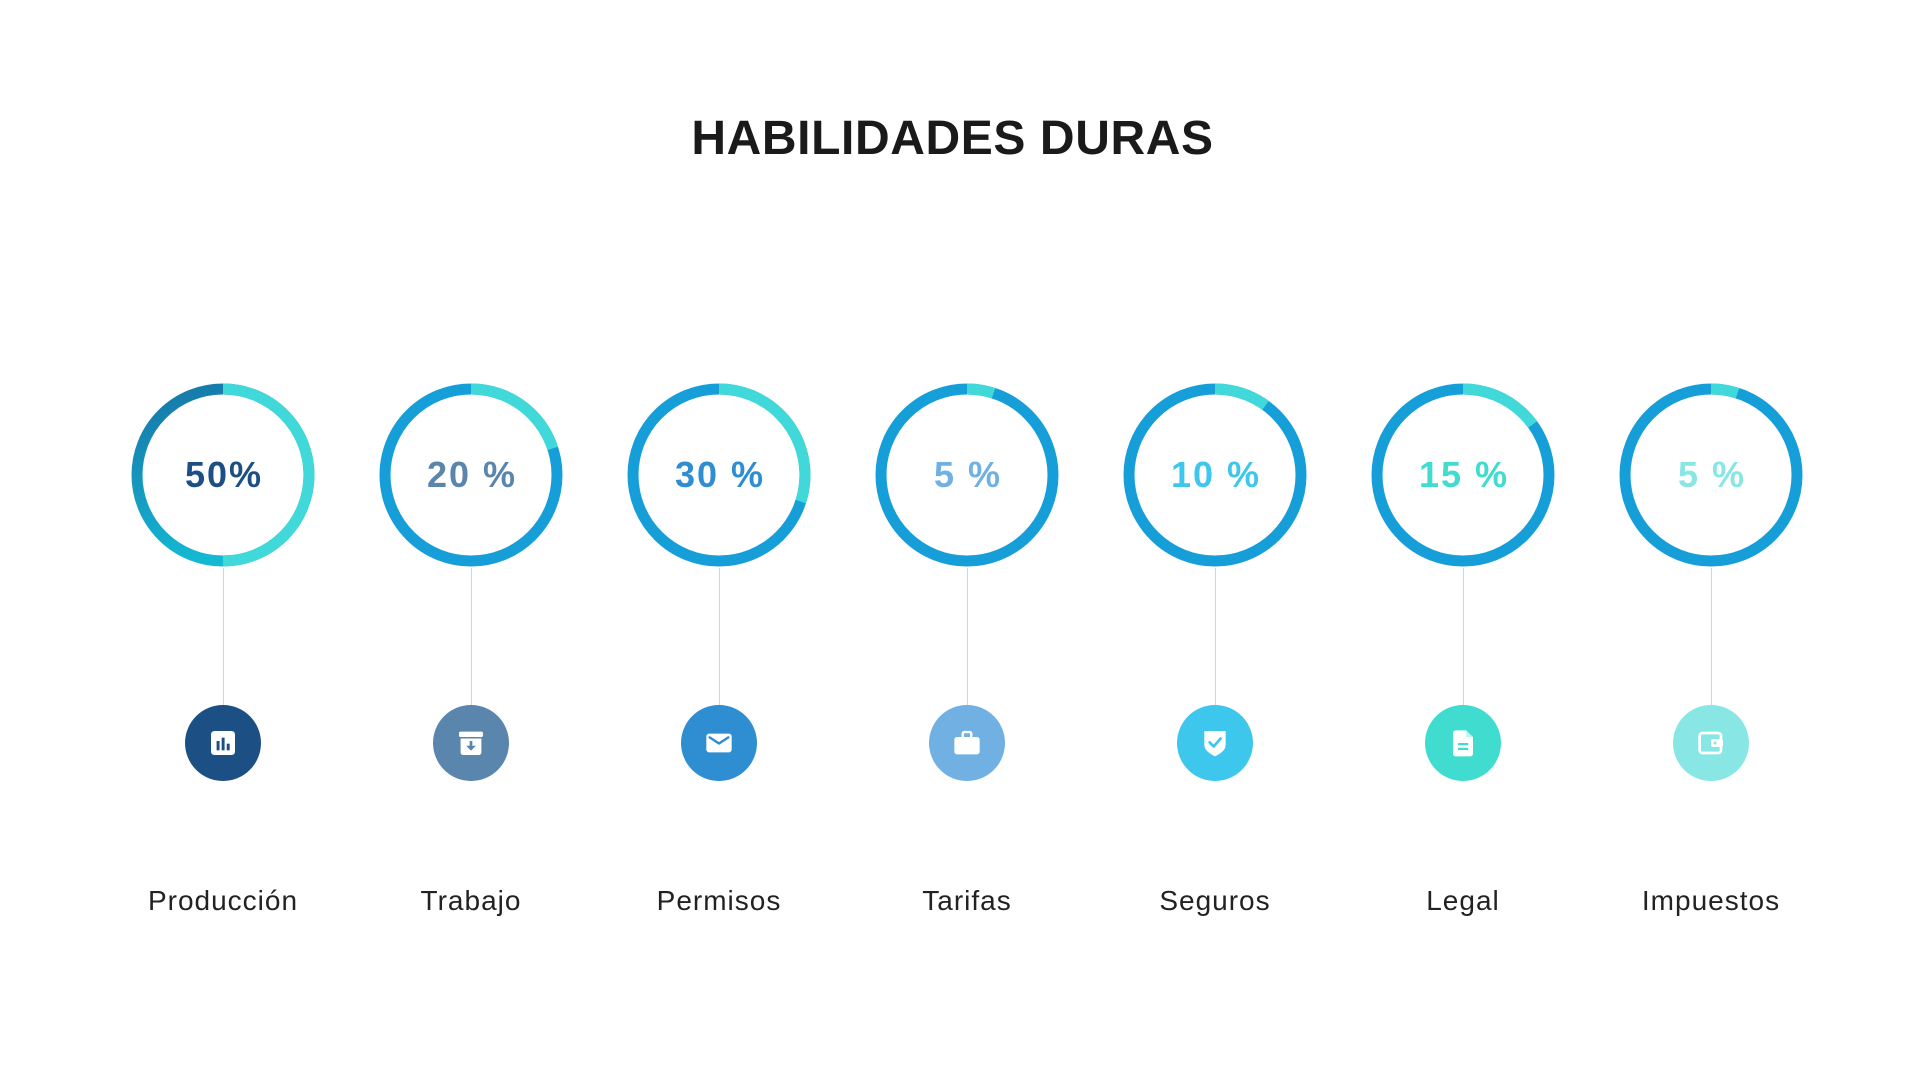 This screenshot has width=1920, height=1080. What do you see at coordinates (952, 138) in the screenshot?
I see `page-title: HABILIDADES DURAS` at bounding box center [952, 138].